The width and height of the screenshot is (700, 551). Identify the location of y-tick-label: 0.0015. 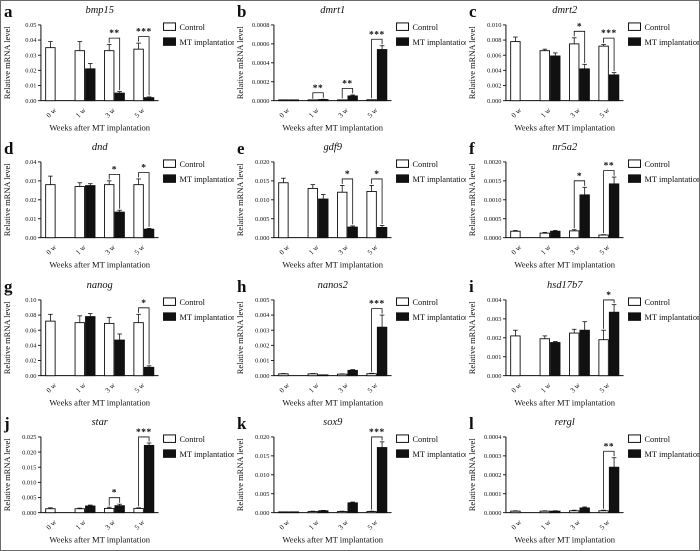
(492, 181).